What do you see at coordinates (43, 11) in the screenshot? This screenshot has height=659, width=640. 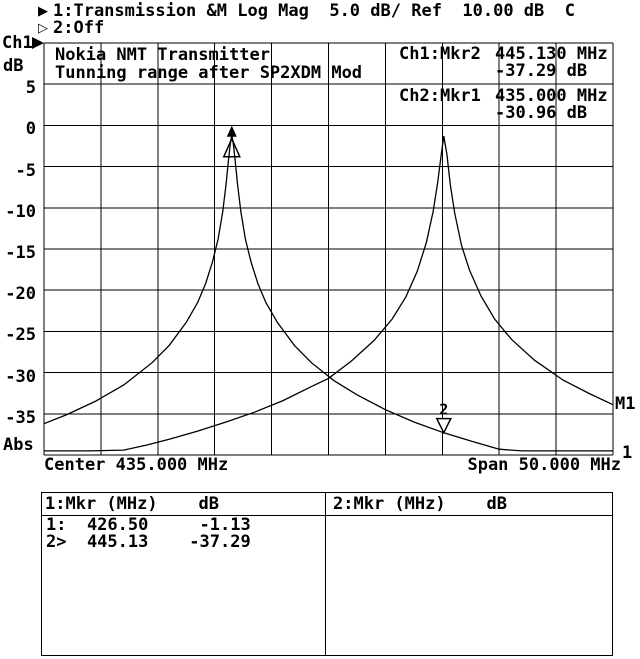 I see `active-trace-icon: ▶` at bounding box center [43, 11].